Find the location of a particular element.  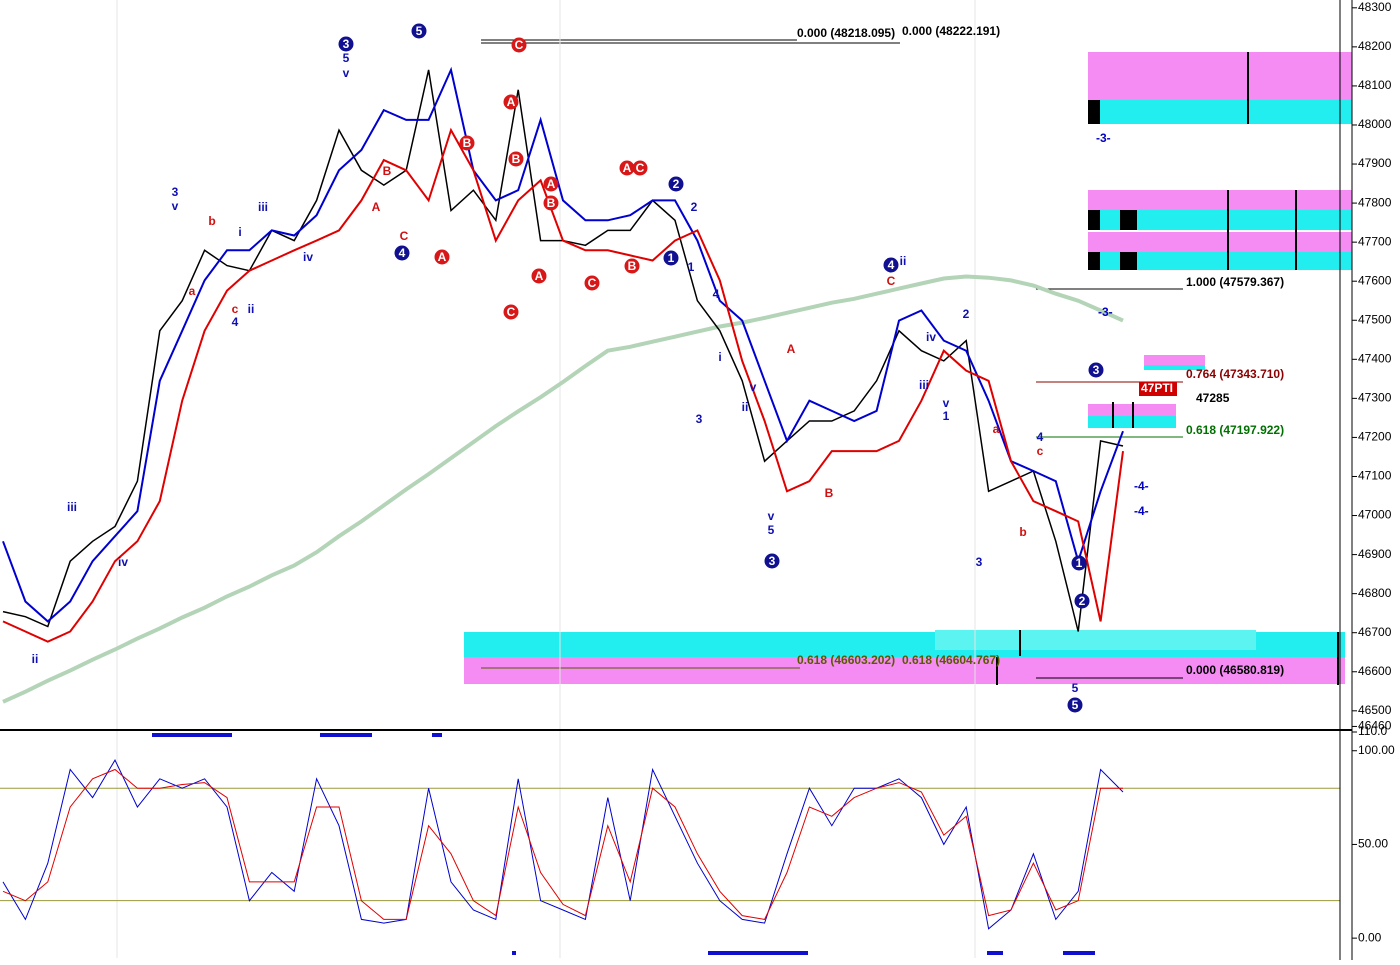

y-tick-label: 46900 is located at coordinates (1375, 554).